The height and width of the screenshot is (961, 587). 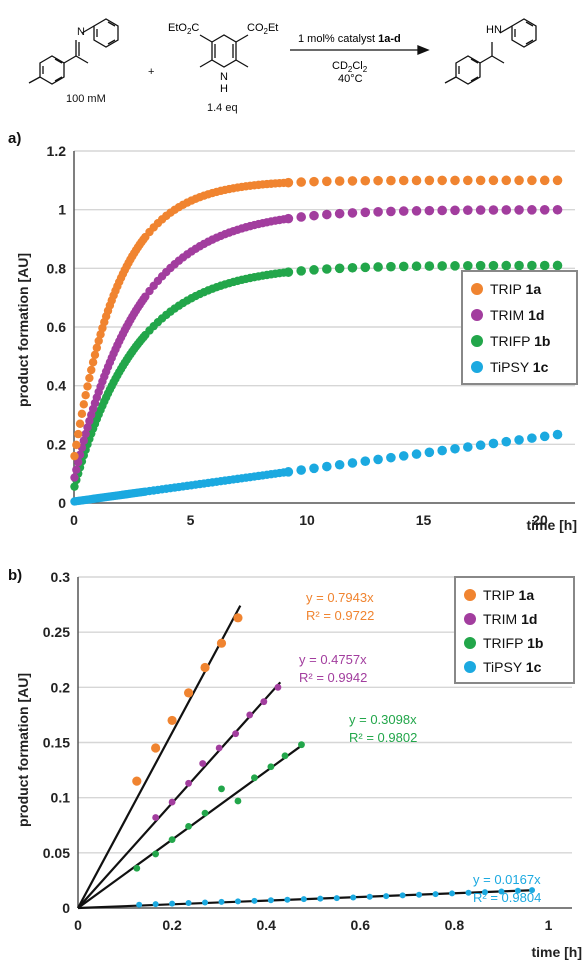 What do you see at coordinates (62, 503) in the screenshot?
I see `y-tick-label: 0` at bounding box center [62, 503].